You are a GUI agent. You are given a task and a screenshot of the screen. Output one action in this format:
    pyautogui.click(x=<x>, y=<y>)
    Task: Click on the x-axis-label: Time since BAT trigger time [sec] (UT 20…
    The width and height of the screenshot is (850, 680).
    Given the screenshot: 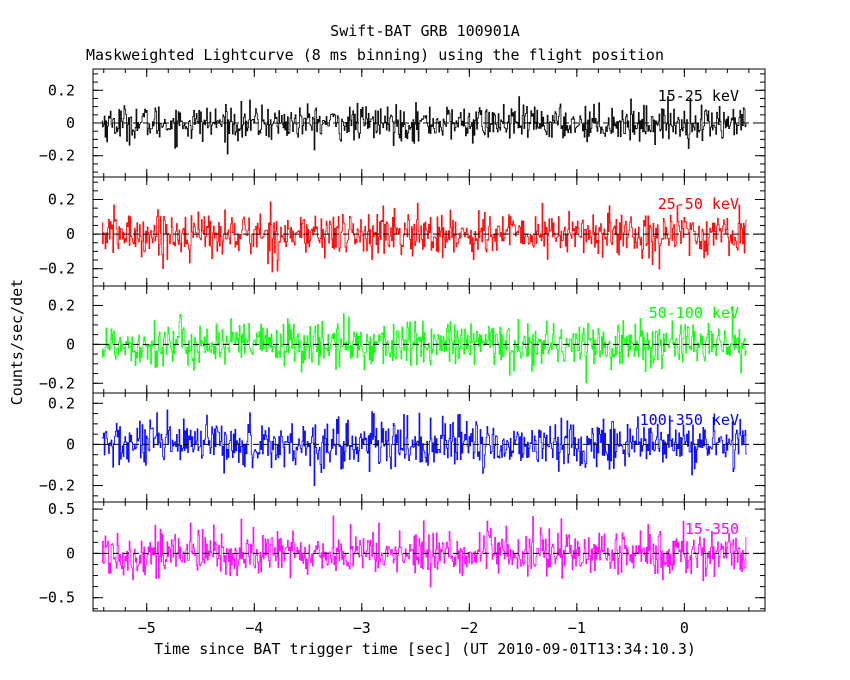 What is the action you would take?
    pyautogui.click(x=425, y=649)
    